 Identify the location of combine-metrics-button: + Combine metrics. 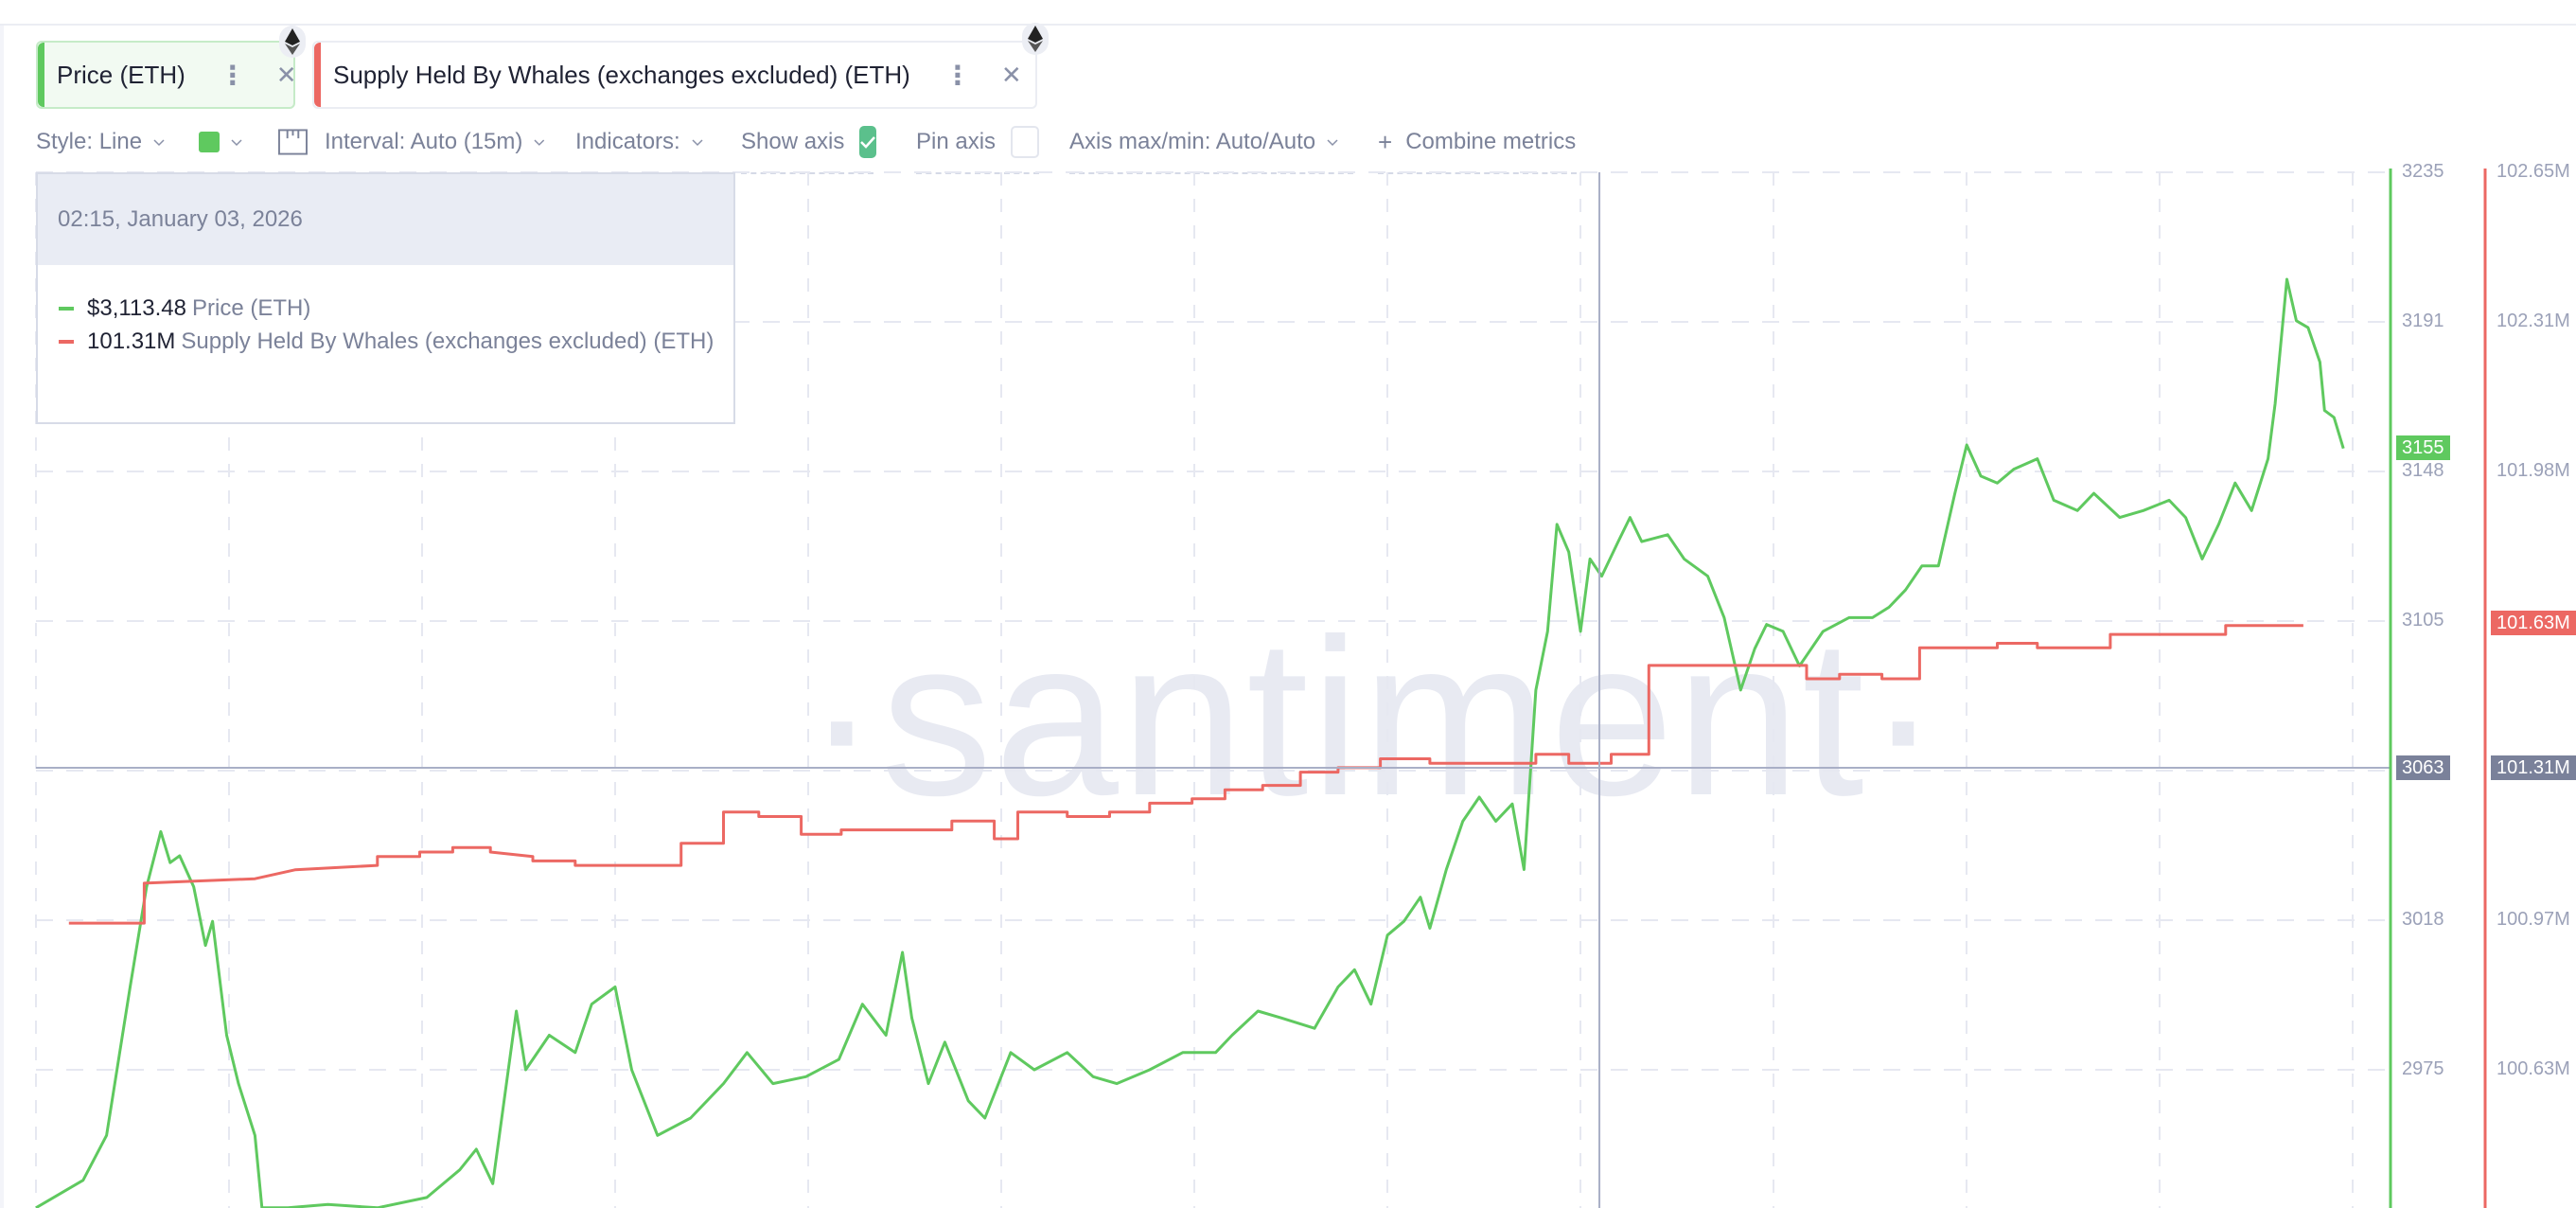
(1477, 143).